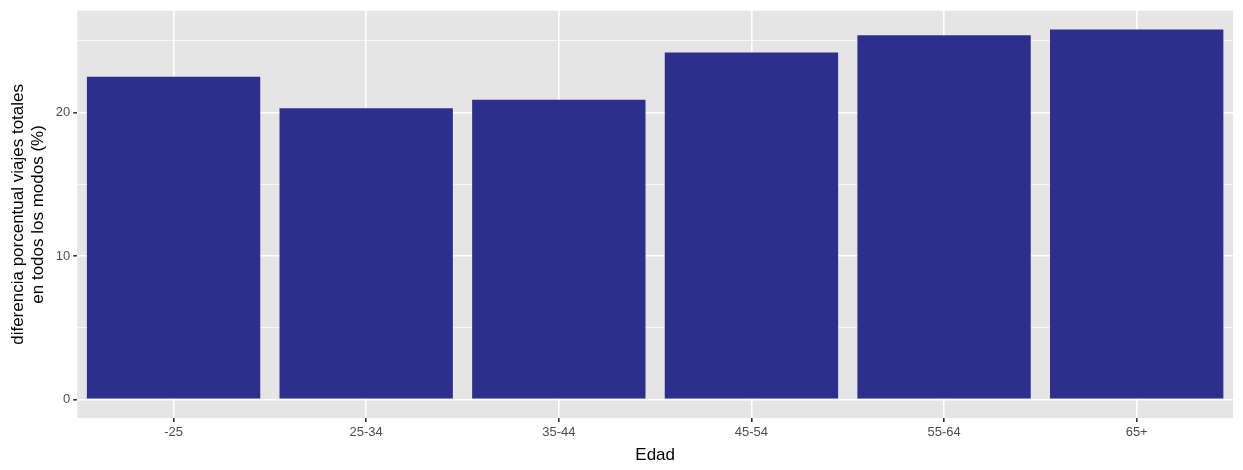 This screenshot has height=470, width=1243. I want to click on y-tick-label: 10, so click(63, 255).